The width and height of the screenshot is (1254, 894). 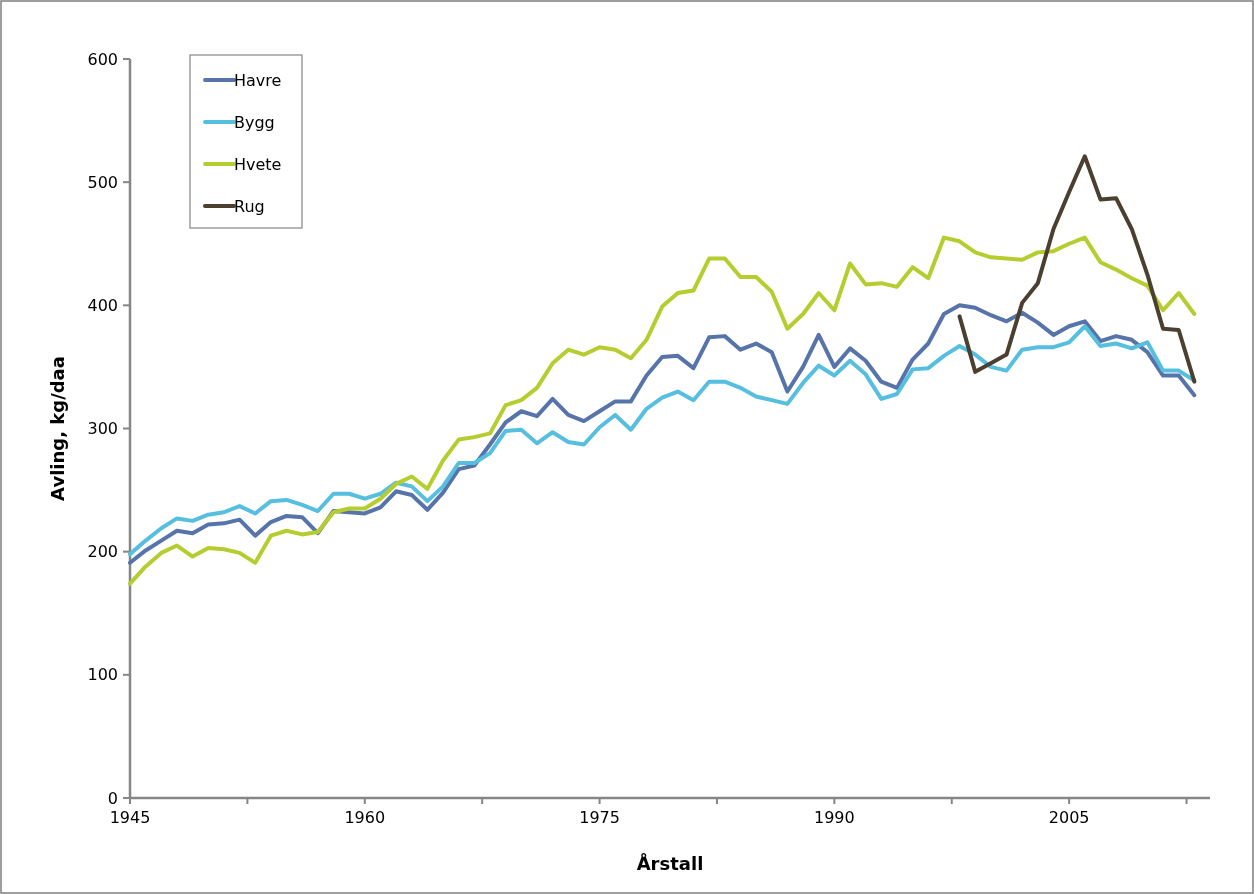 I want to click on y-tick-label: 0, so click(x=112, y=798).